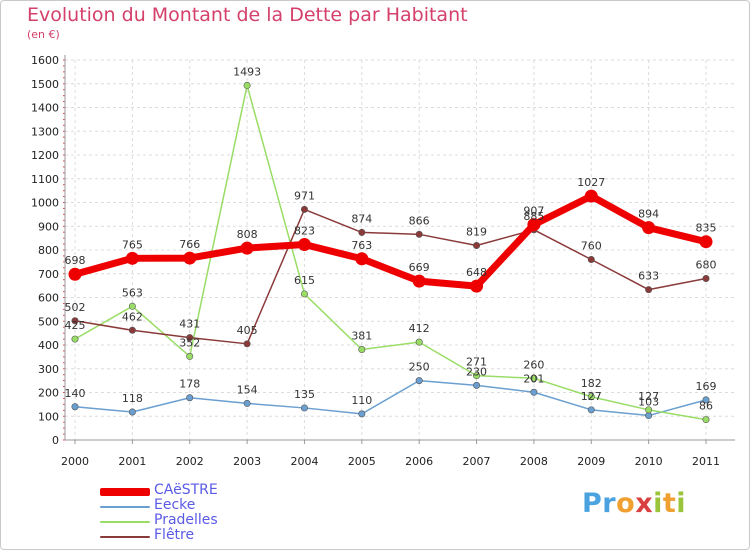  What do you see at coordinates (390, 398) in the screenshot?
I see `series-line` at bounding box center [390, 398].